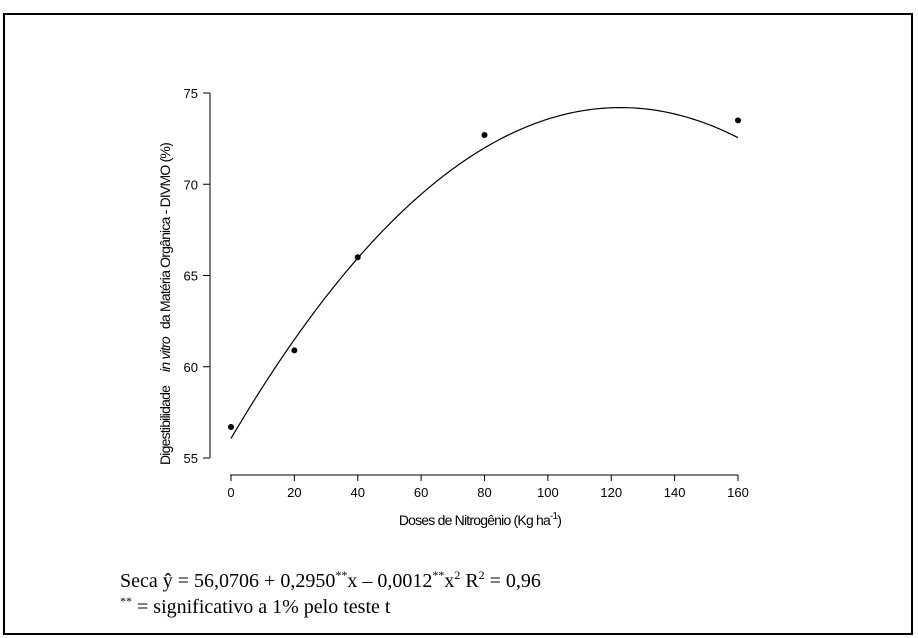 The image size is (918, 638). I want to click on y-tick-label: 65, so click(191, 276).